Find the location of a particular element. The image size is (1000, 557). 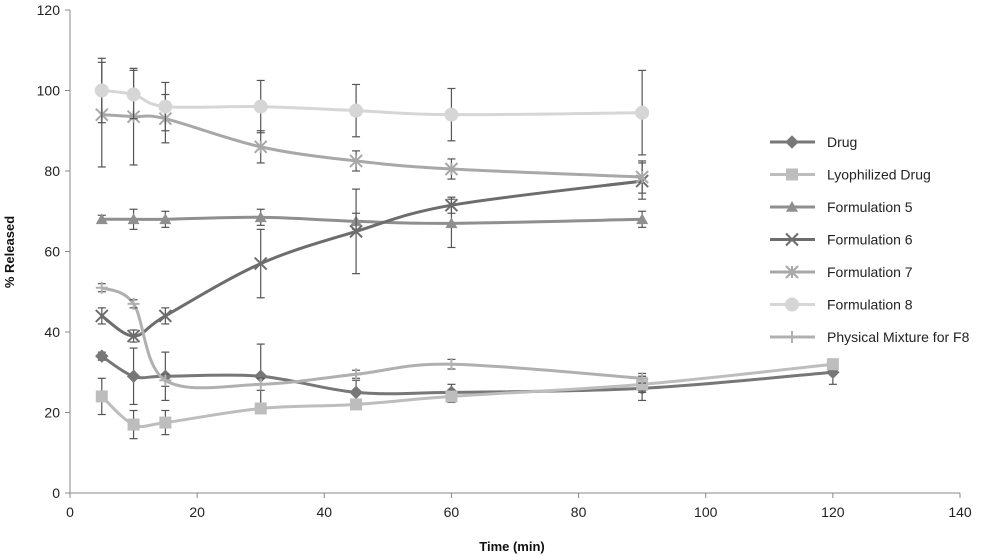

y-axis-title: % Released is located at coordinates (9, 252).